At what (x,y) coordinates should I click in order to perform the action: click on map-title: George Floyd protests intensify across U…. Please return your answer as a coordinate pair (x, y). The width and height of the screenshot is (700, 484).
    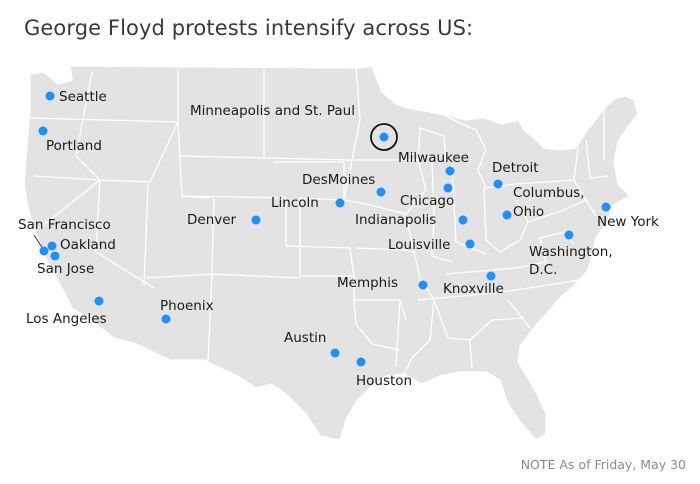
    Looking at the image, I should click on (249, 28).